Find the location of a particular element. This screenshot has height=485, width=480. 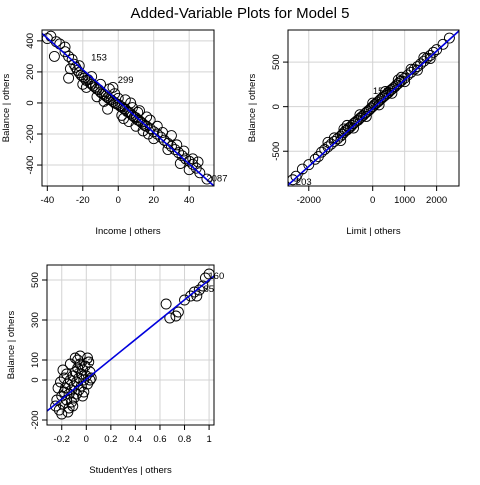

y-tick-label: -200 is located at coordinates (30, 133).